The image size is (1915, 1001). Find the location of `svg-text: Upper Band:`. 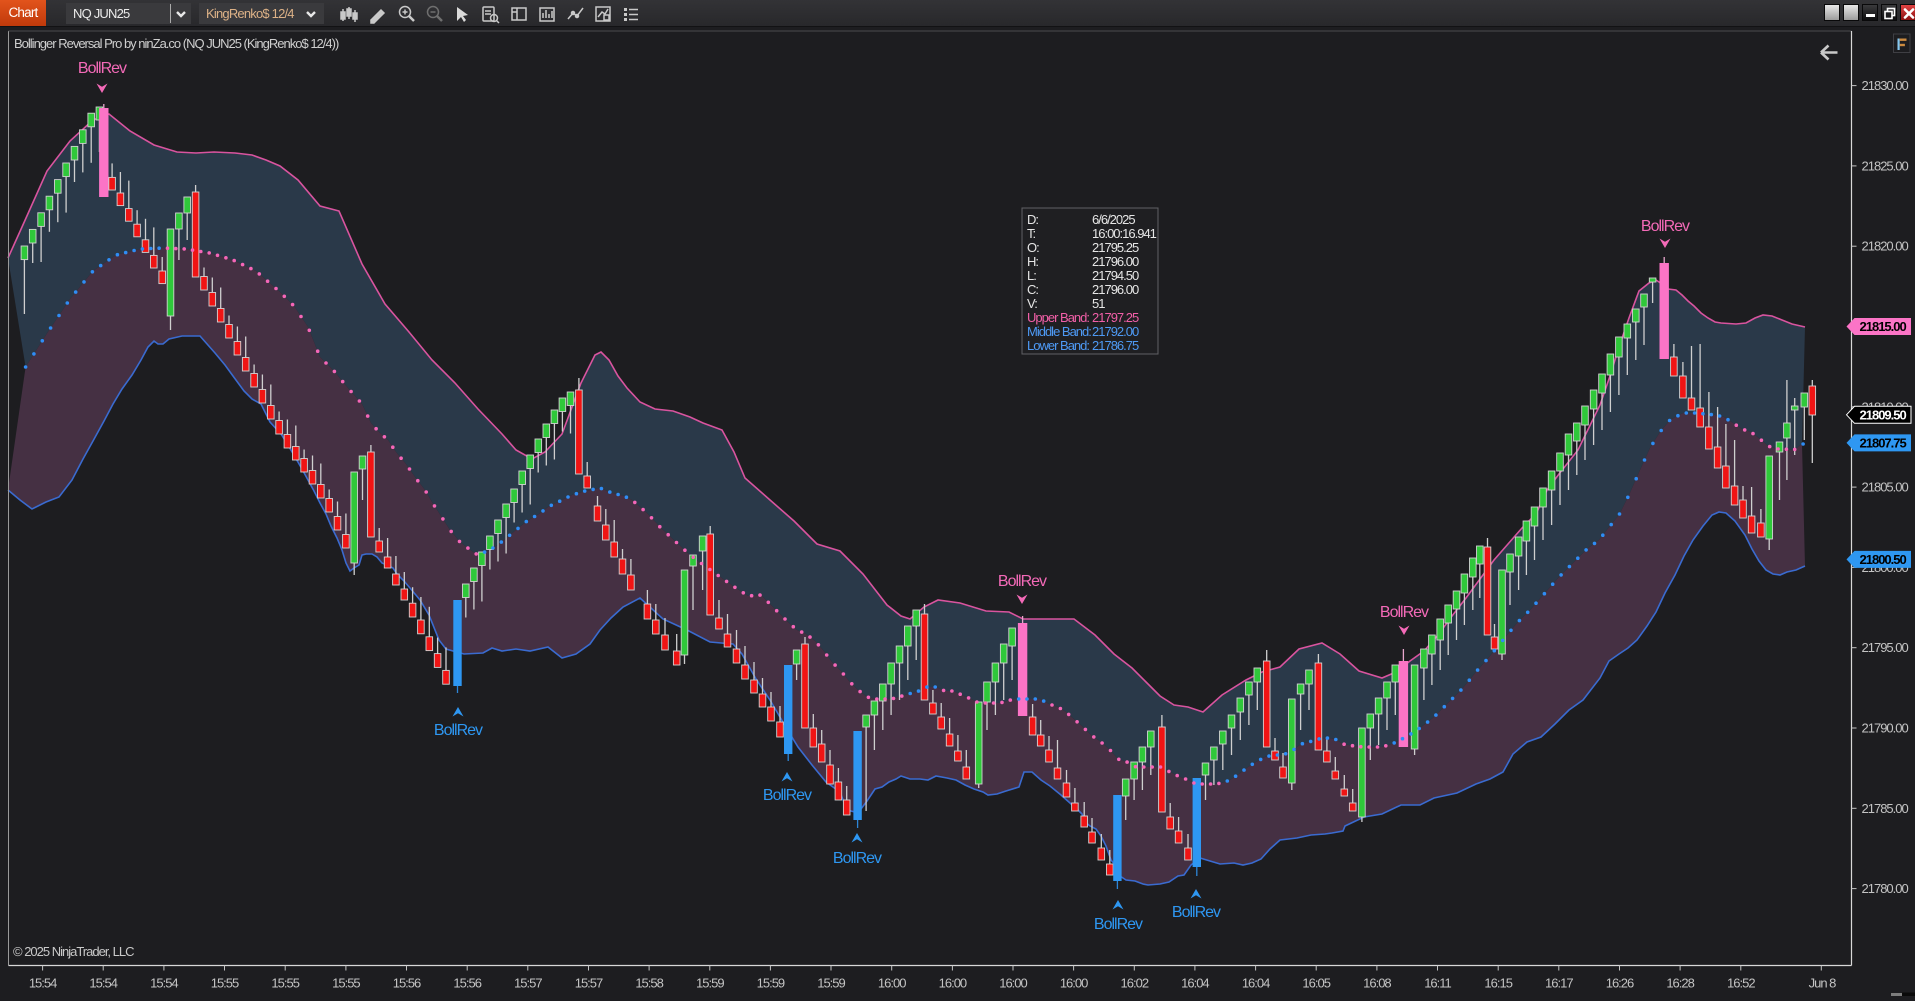

svg-text: Upper Band: is located at coordinates (1058, 317).